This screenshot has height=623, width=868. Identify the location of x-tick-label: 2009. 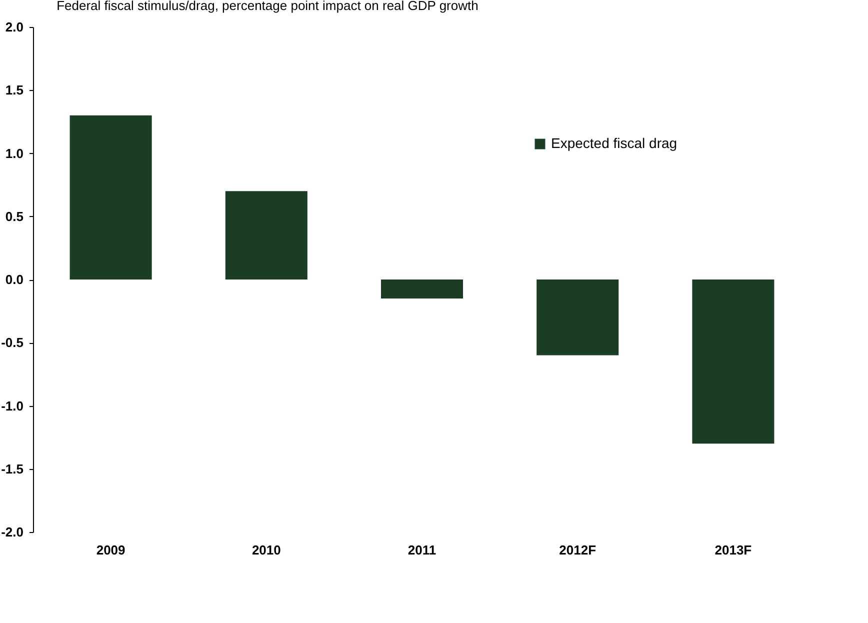
(111, 550).